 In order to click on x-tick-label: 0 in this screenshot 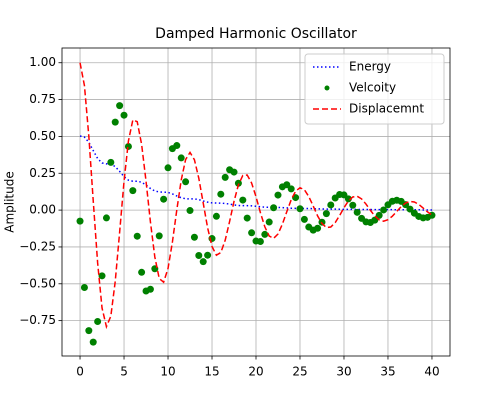, I will do `click(80, 372)`.